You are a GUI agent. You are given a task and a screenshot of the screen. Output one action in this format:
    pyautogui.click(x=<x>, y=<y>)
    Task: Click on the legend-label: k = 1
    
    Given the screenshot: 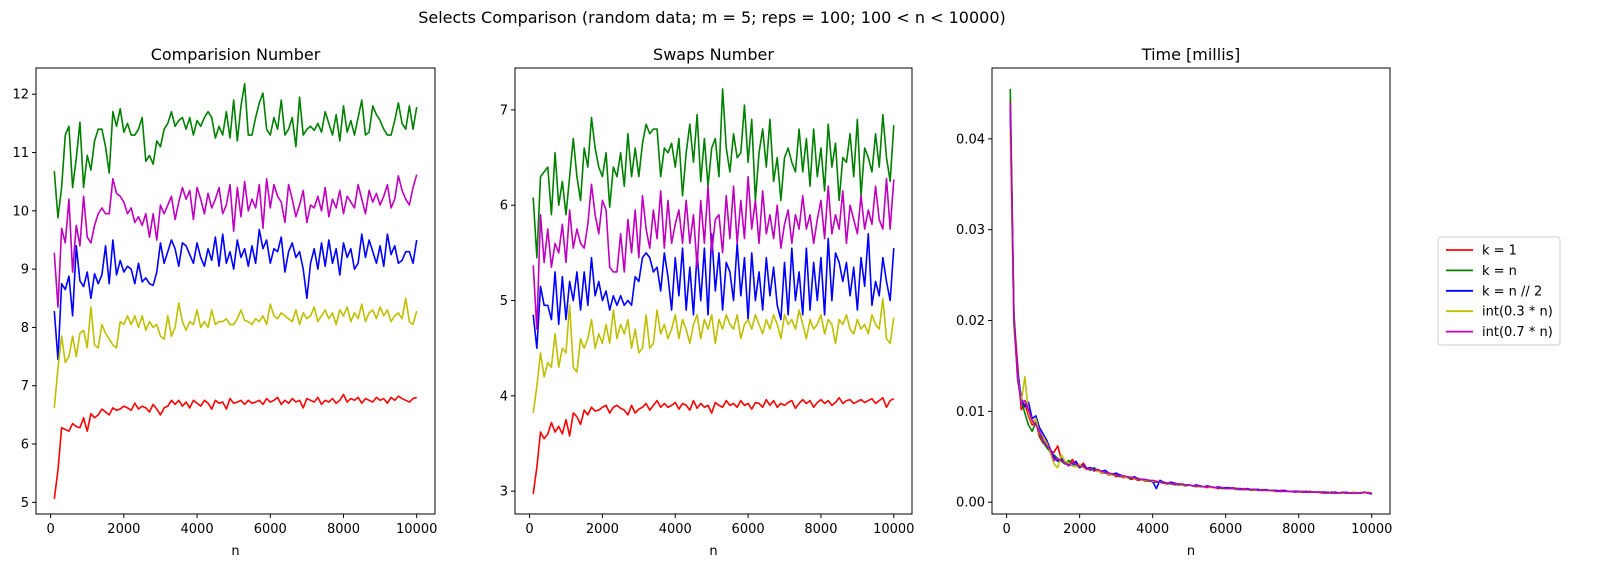 What is the action you would take?
    pyautogui.click(x=1499, y=251)
    